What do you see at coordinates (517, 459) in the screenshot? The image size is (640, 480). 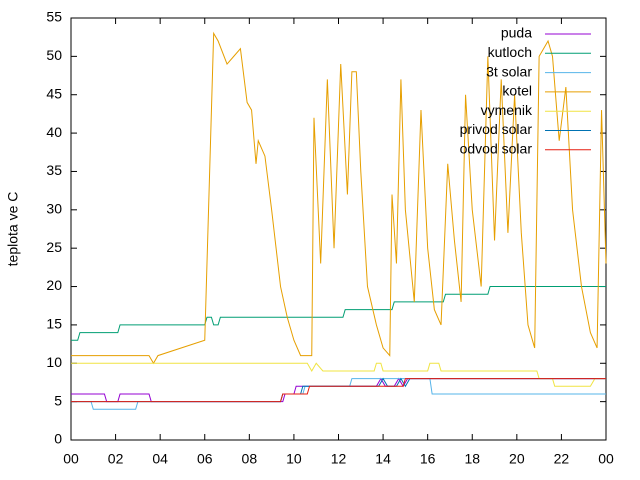 I see `x-tick-label: 20` at bounding box center [517, 459].